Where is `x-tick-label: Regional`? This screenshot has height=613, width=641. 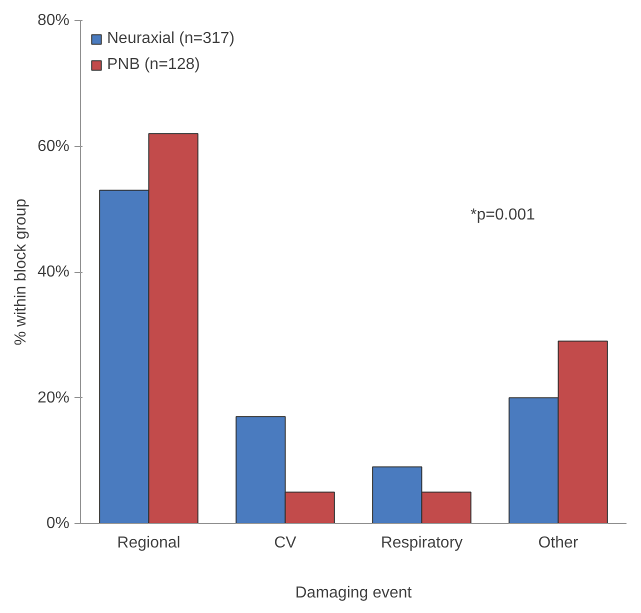
x-tick-label: Regional is located at coordinates (148, 543).